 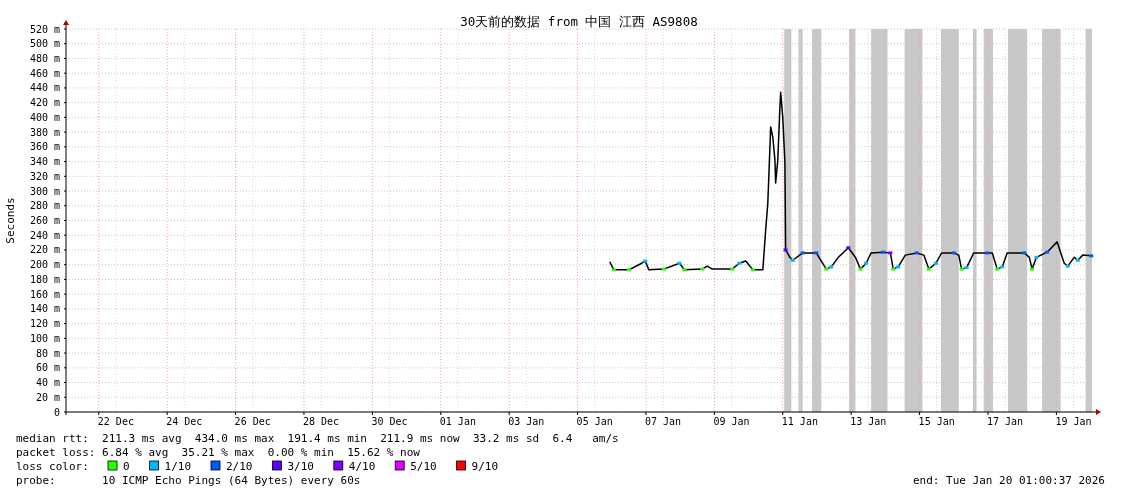 What do you see at coordinates (44, 147) in the screenshot?
I see `y-tick-label: 360 m` at bounding box center [44, 147].